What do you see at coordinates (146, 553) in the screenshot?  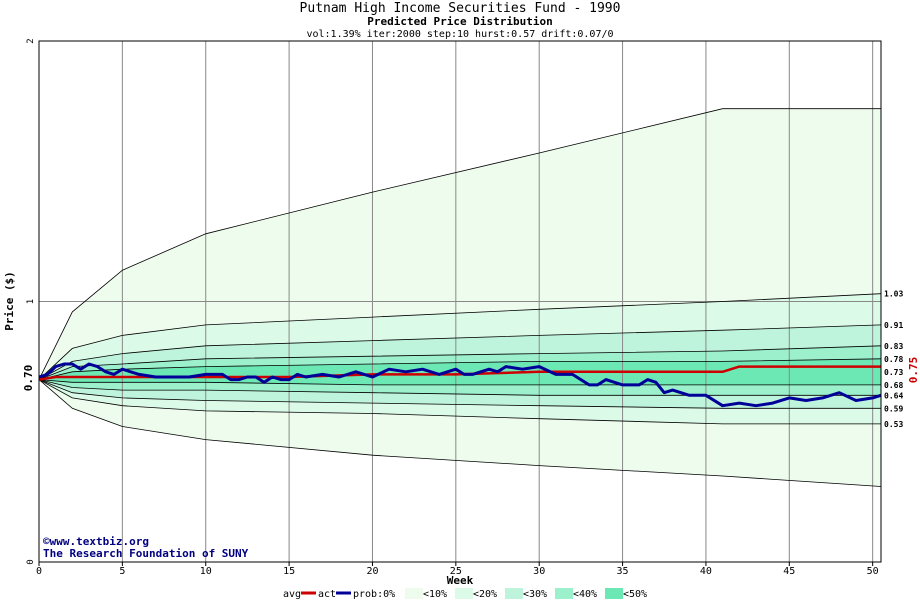 I see `credit-org: The Research Foundation of SUNY` at bounding box center [146, 553].